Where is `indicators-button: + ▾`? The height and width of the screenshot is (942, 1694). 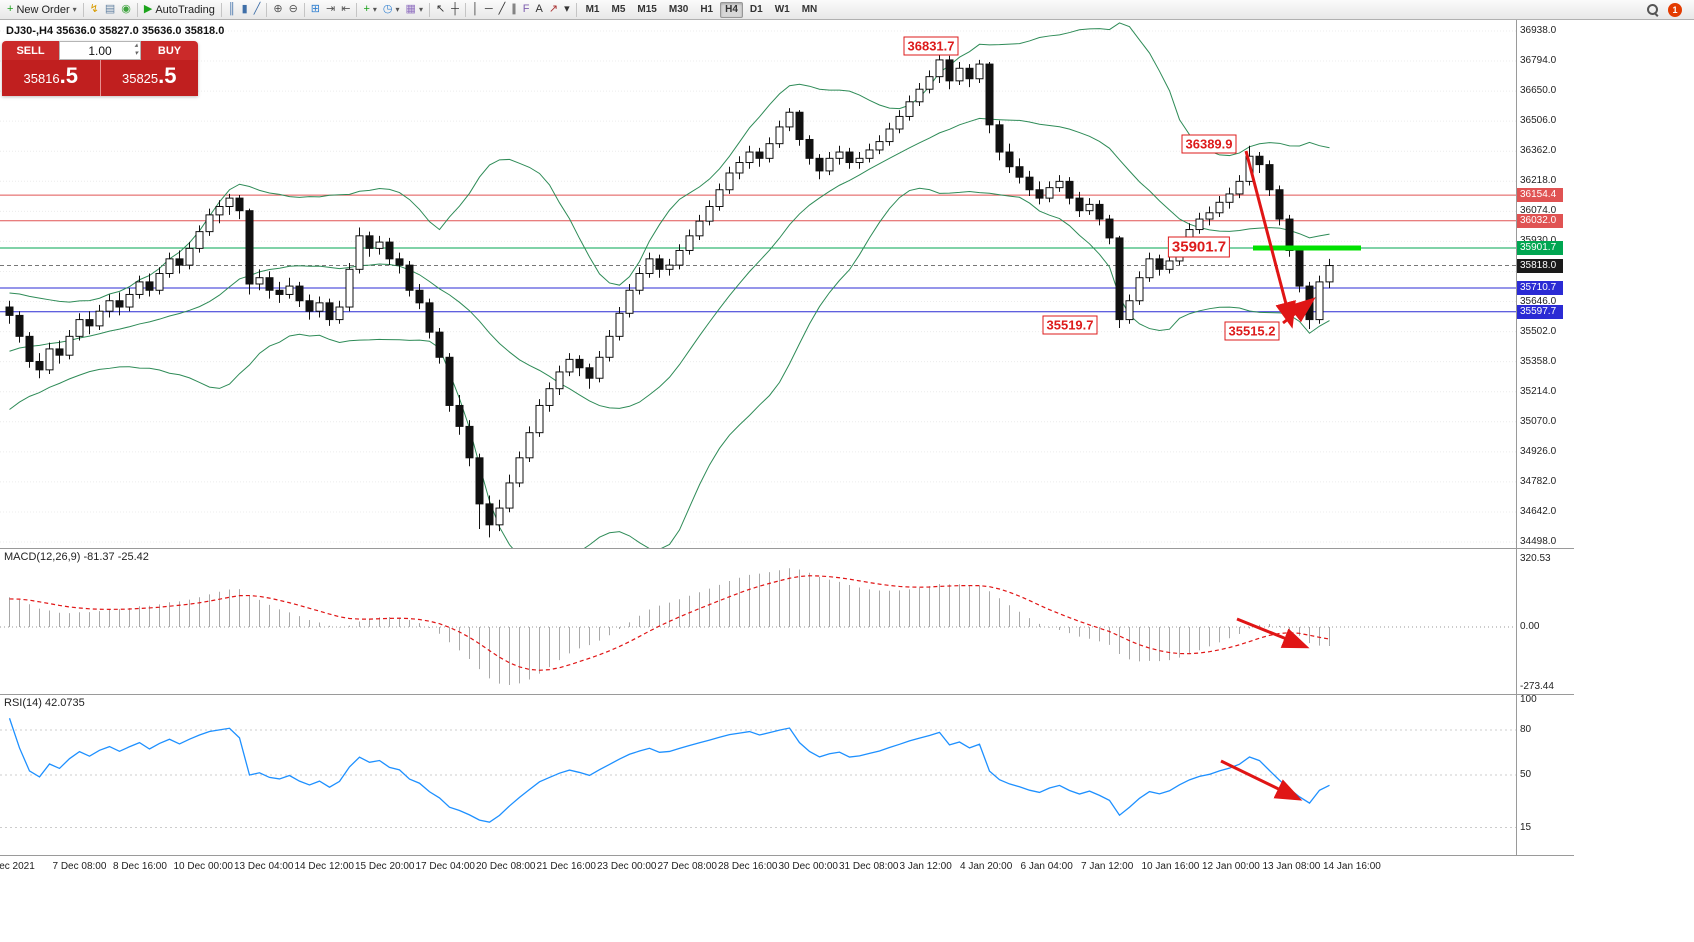 indicators-button: + ▾ is located at coordinates (369, 9).